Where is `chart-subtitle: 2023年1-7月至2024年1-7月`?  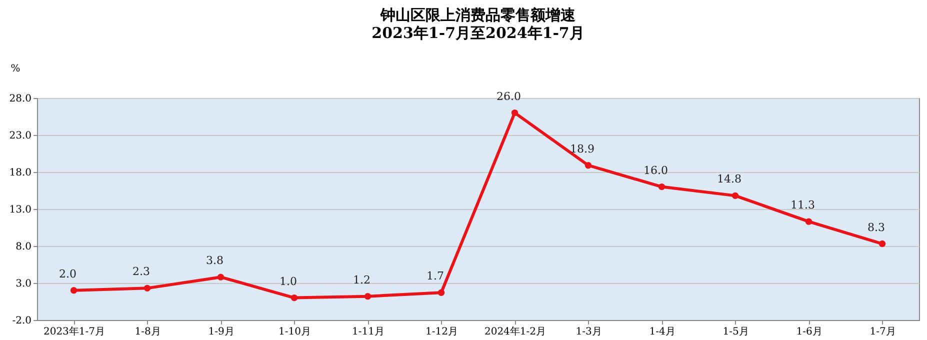
chart-subtitle: 2023年1-7月至2024年1-7月 is located at coordinates (478, 33).